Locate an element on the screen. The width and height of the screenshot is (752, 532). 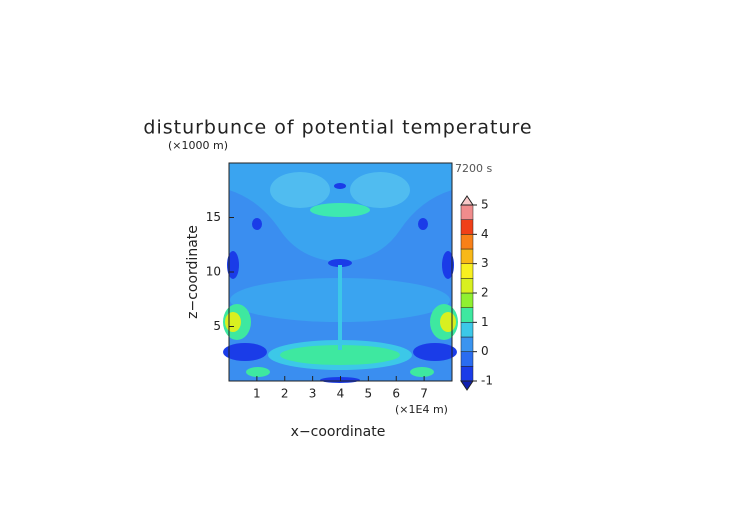
colorbar-tick-label: 0 is located at coordinates (485, 351).